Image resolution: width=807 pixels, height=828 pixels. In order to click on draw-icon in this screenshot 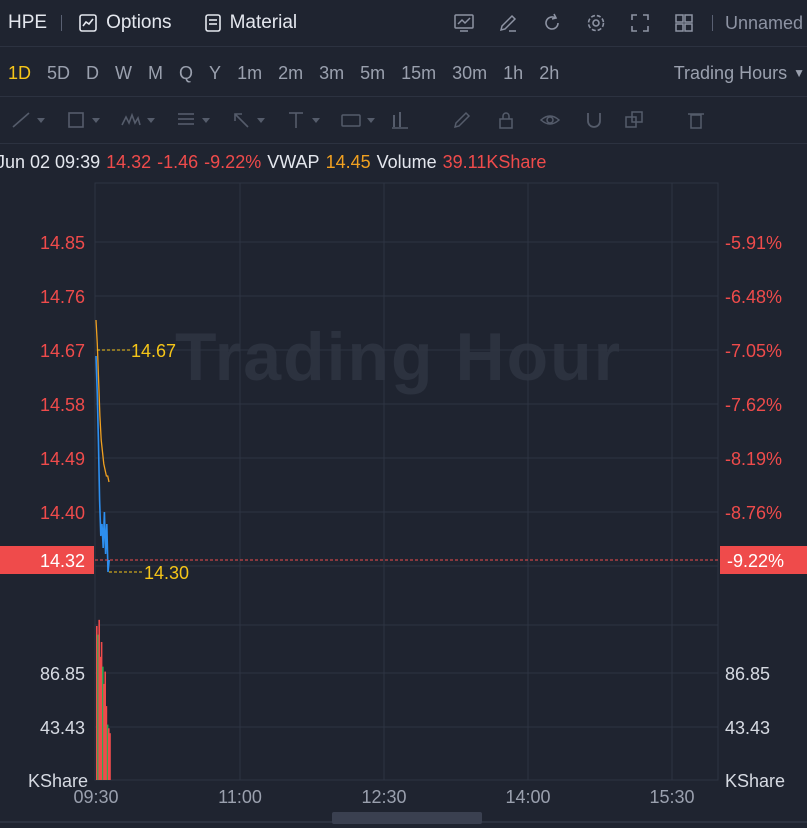, I will do `click(508, 23)`.